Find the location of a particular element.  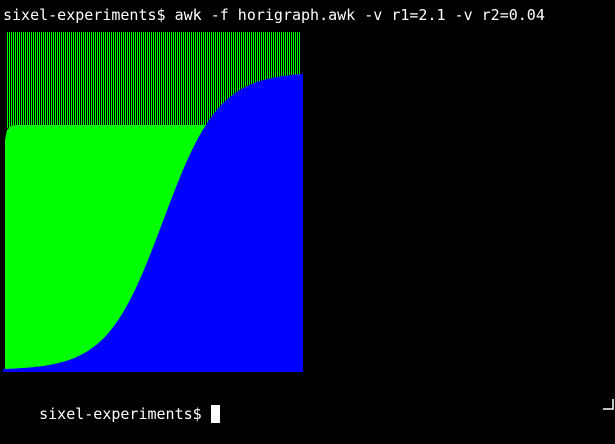

prompt-text: sixel-experiments$ is located at coordinates (120, 414).